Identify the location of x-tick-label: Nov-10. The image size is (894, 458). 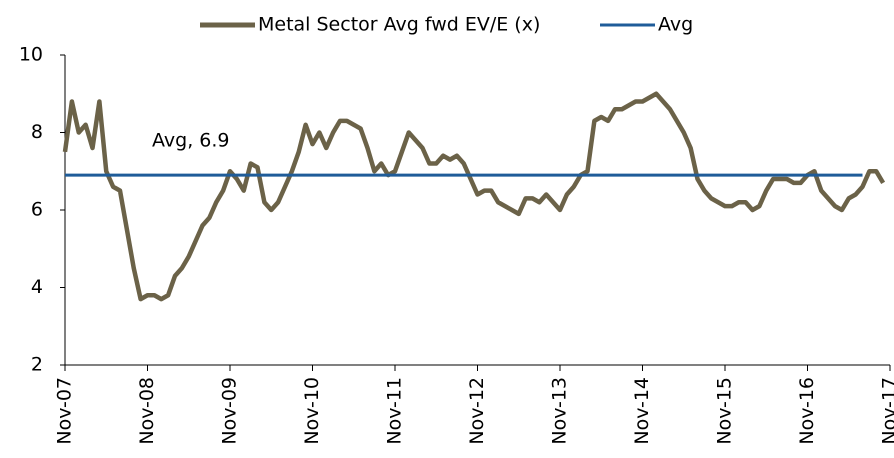
(312, 411).